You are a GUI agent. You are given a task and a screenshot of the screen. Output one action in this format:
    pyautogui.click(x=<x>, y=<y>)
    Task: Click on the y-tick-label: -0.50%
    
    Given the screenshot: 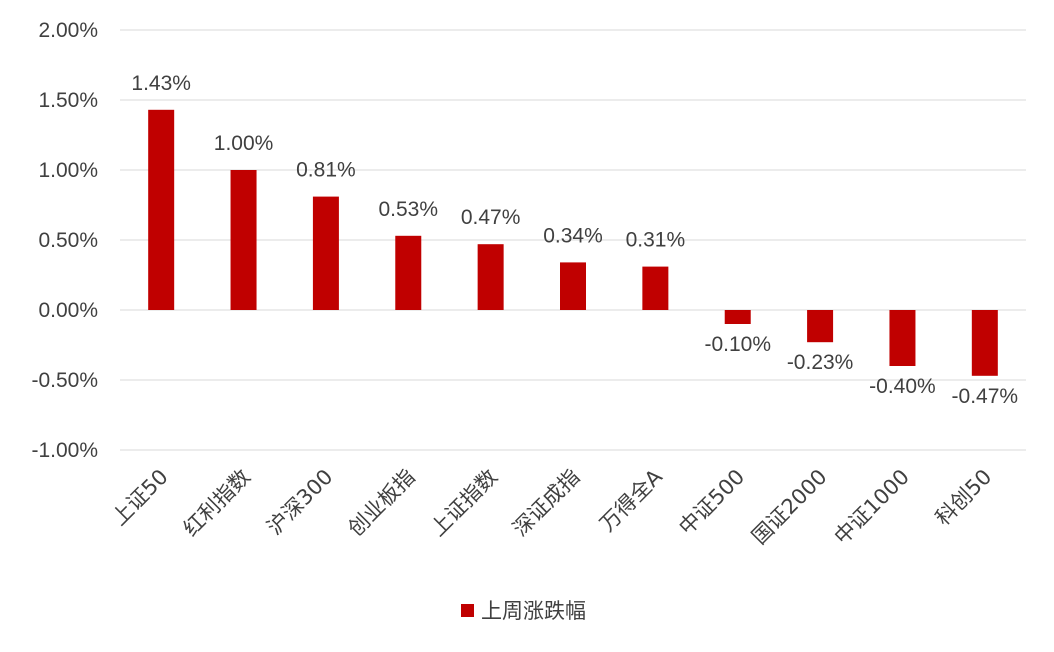 What is the action you would take?
    pyautogui.click(x=64, y=380)
    